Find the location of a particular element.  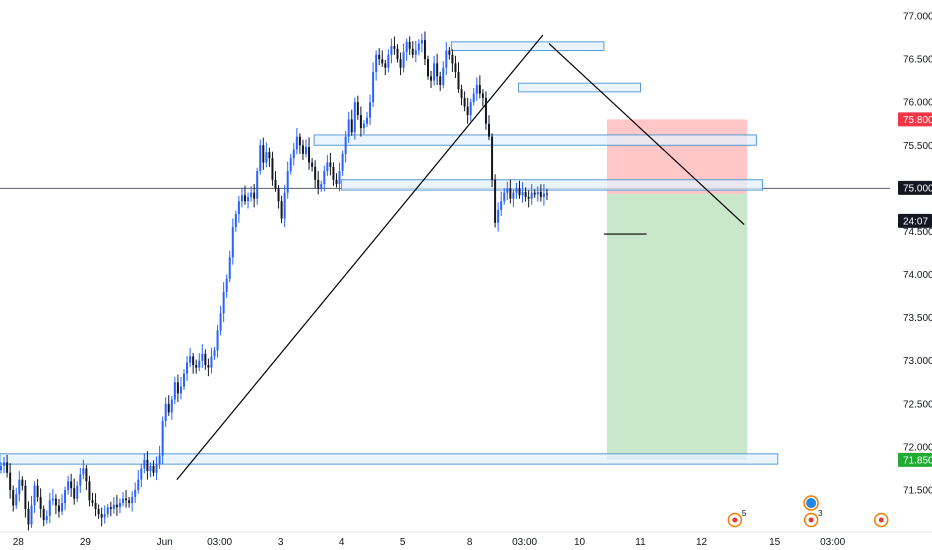

level-price-badge: 75.000 is located at coordinates (917, 188).